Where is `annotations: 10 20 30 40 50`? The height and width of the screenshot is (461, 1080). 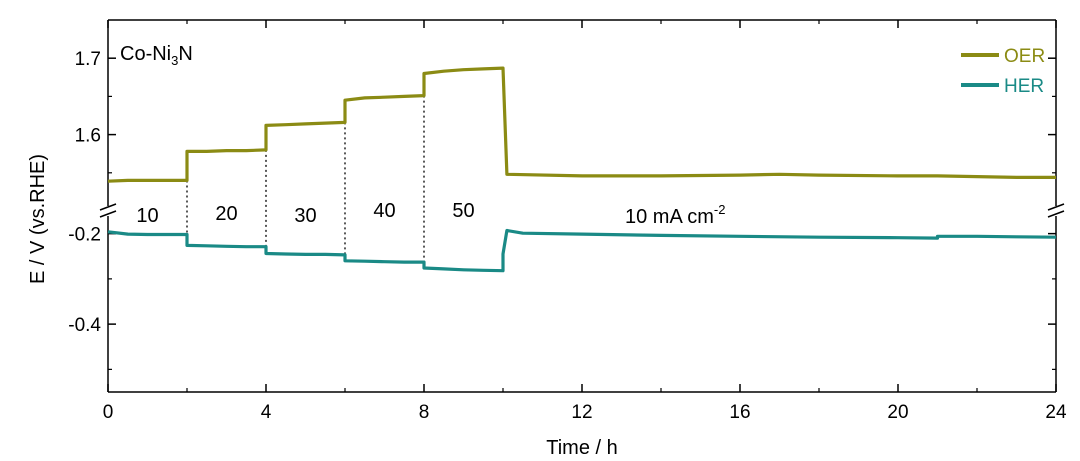 annotations: 10 20 30 40 50 is located at coordinates (305, 213).